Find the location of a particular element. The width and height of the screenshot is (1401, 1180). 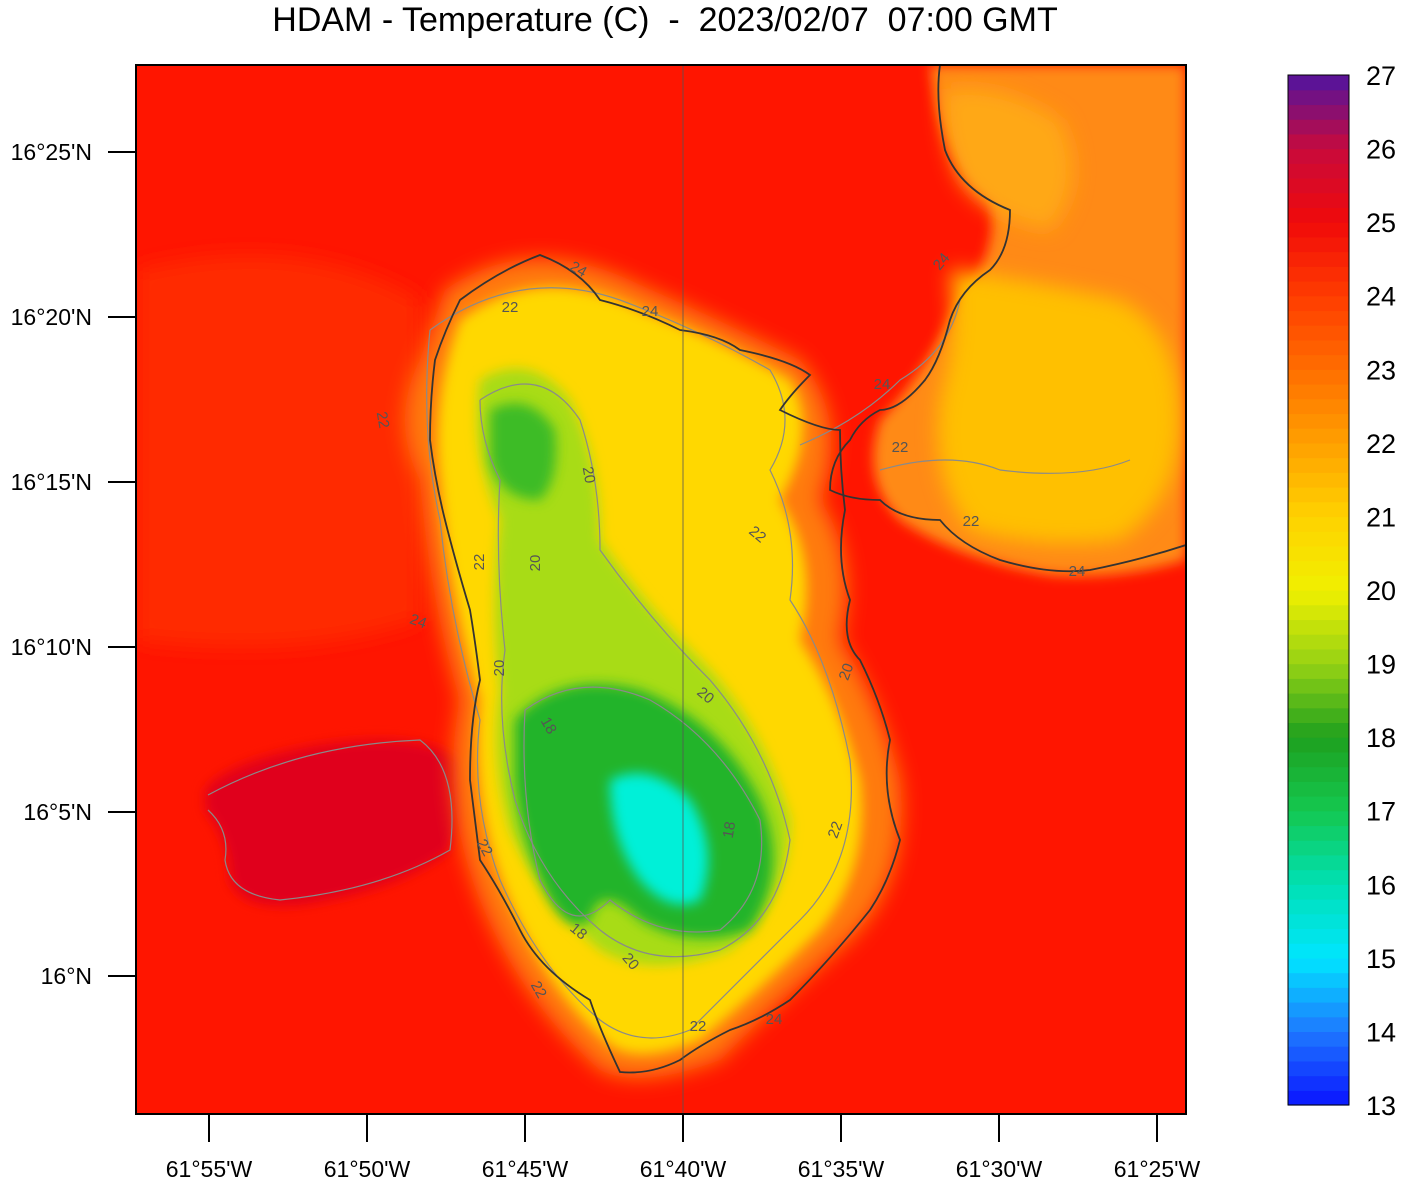

grande-terre-coast is located at coordinates (1007, 319).